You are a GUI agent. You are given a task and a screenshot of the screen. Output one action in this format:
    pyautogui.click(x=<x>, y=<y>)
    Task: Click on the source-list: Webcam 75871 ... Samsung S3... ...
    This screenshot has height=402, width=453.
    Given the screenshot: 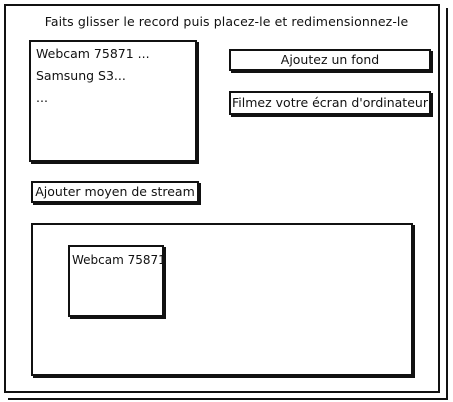 What is the action you would take?
    pyautogui.click(x=113, y=101)
    